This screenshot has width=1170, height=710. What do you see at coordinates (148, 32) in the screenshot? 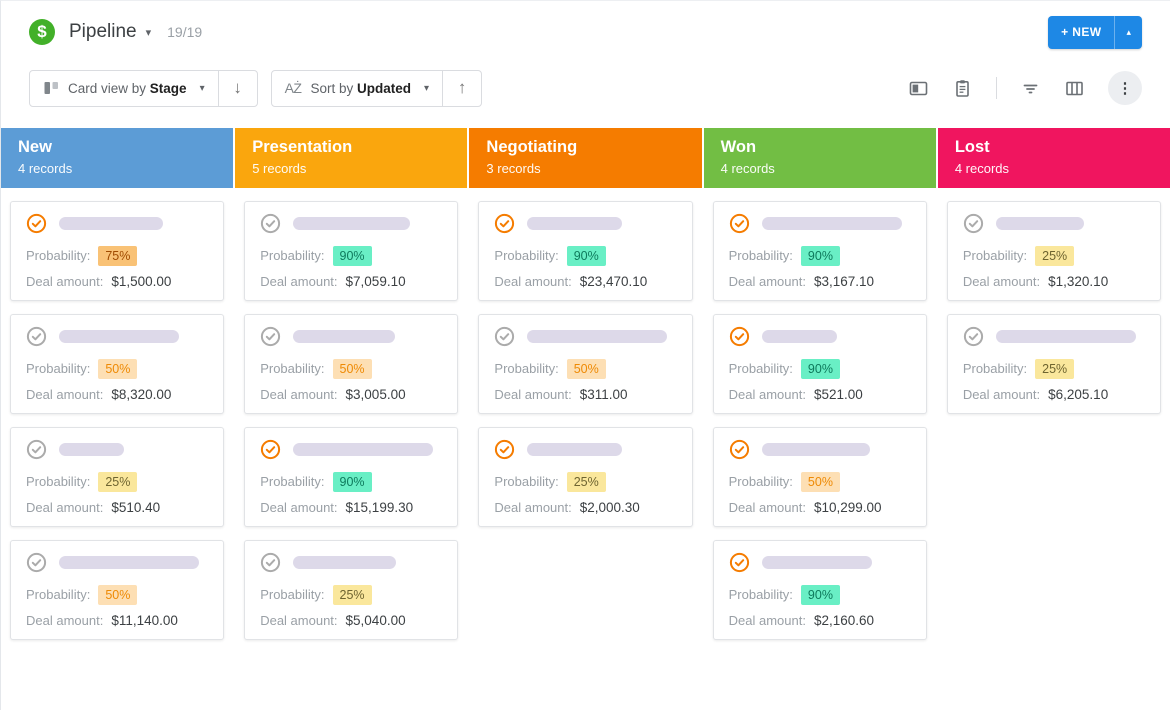
I see `title-dropdown-caret-icon: ▾` at bounding box center [148, 32].